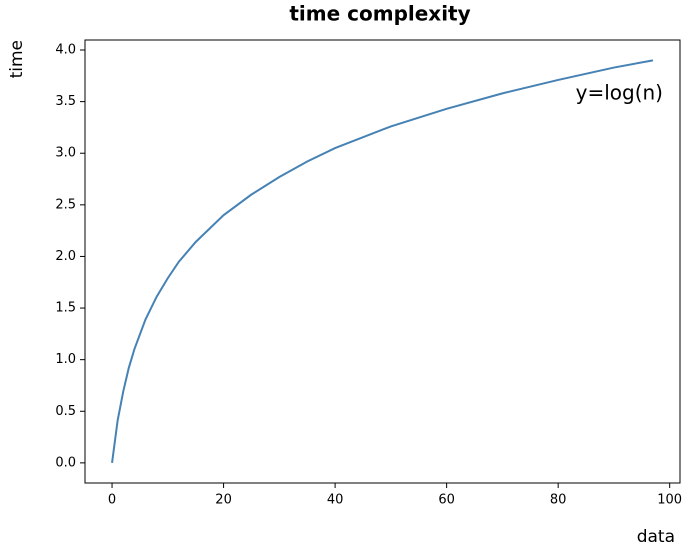 The width and height of the screenshot is (698, 556). What do you see at coordinates (65, 153) in the screenshot?
I see `y-tick-label: 3.0` at bounding box center [65, 153].